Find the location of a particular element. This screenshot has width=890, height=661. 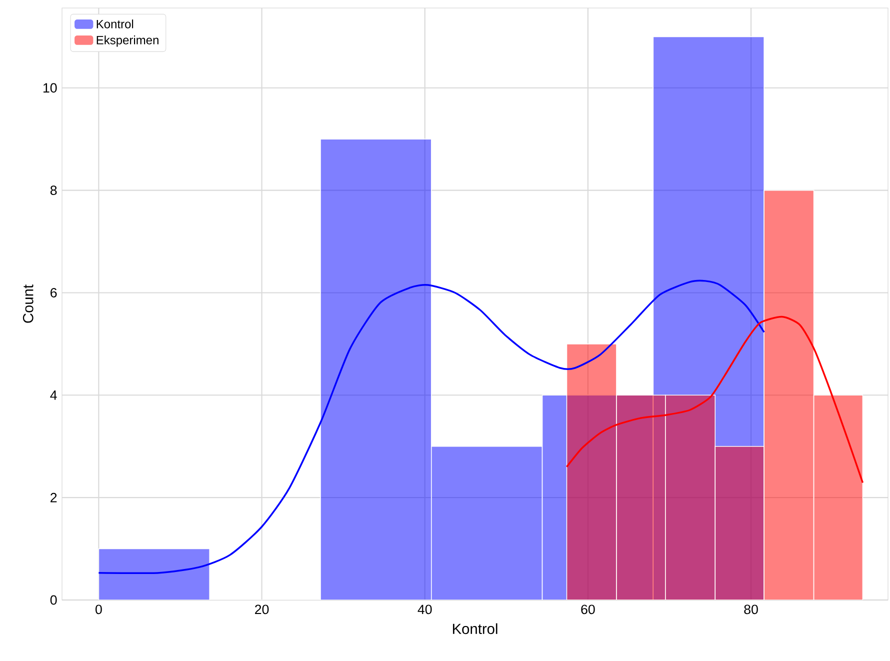

y-tick-label: 8 is located at coordinates (53, 191).